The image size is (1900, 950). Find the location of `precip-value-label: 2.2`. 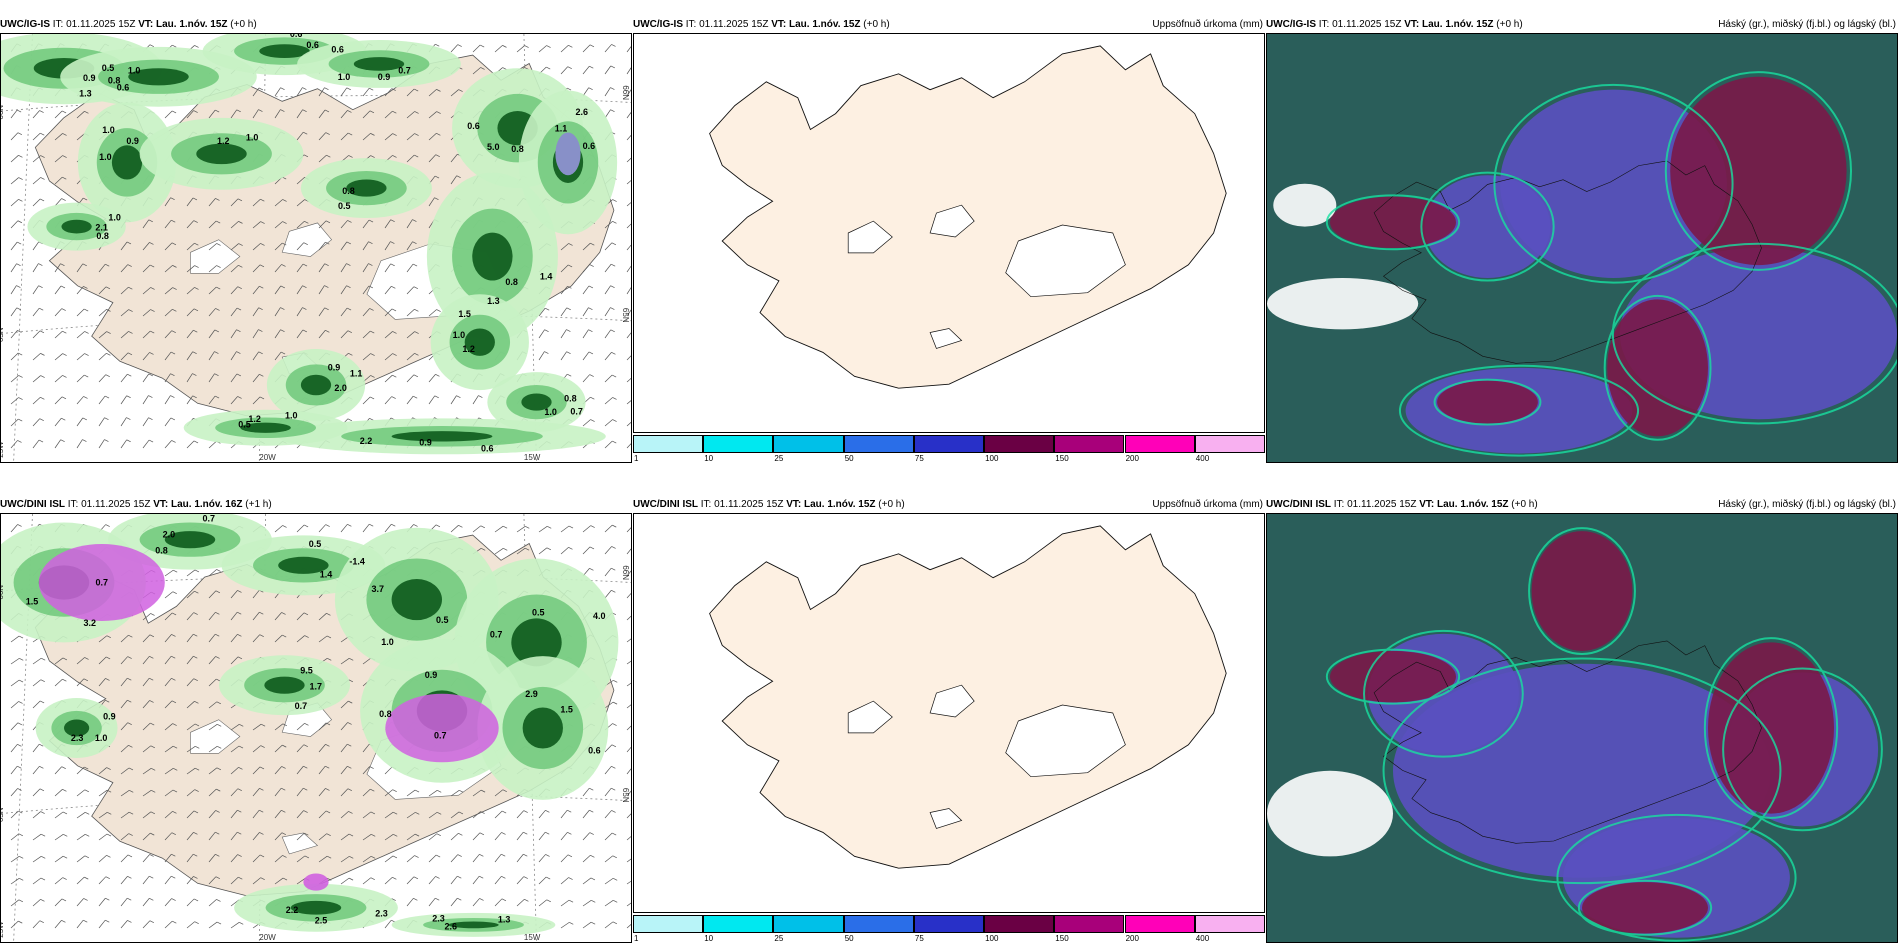

precip-value-label: 2.2 is located at coordinates (366, 441).